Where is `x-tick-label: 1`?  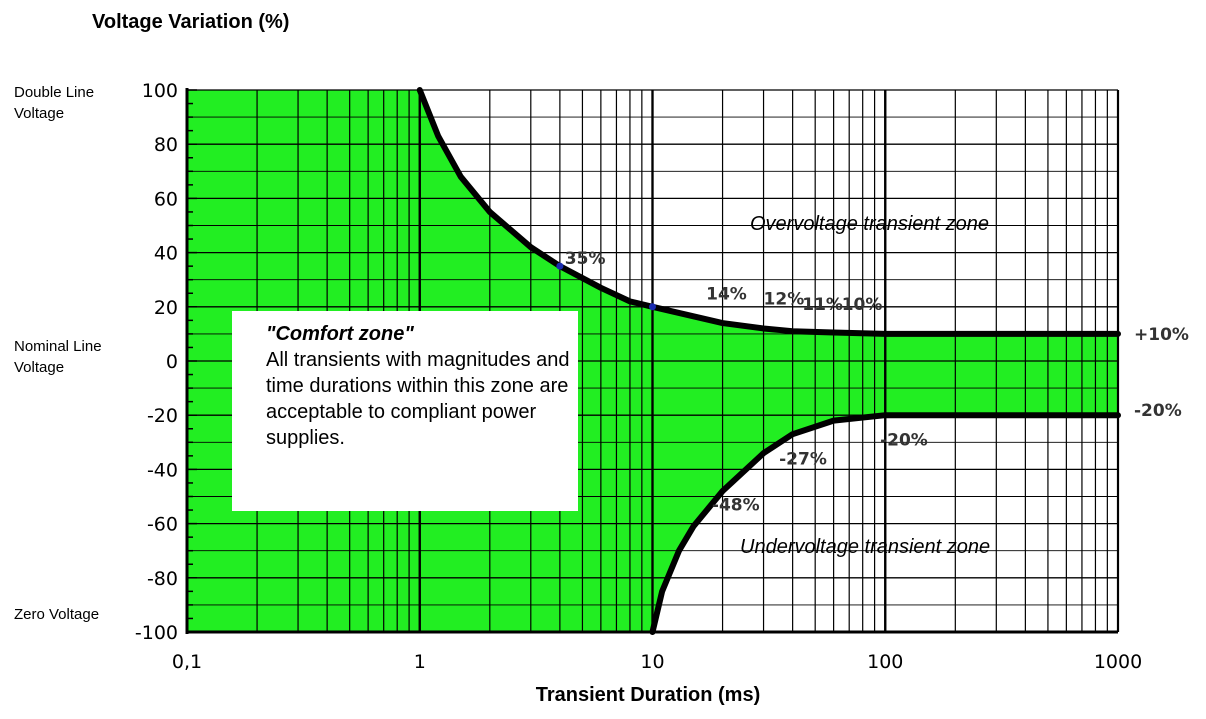
x-tick-label: 1 is located at coordinates (420, 662).